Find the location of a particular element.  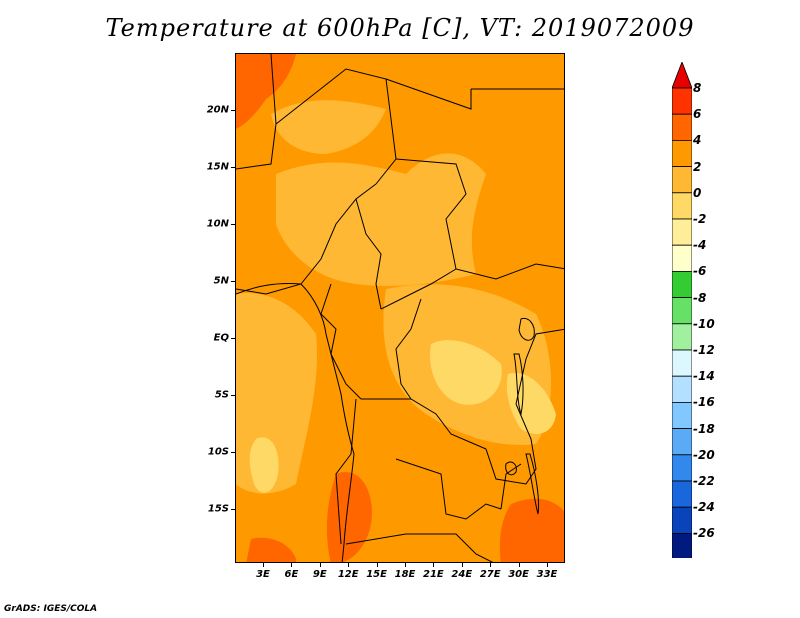

legend-label: -18 is located at coordinates (704, 428).